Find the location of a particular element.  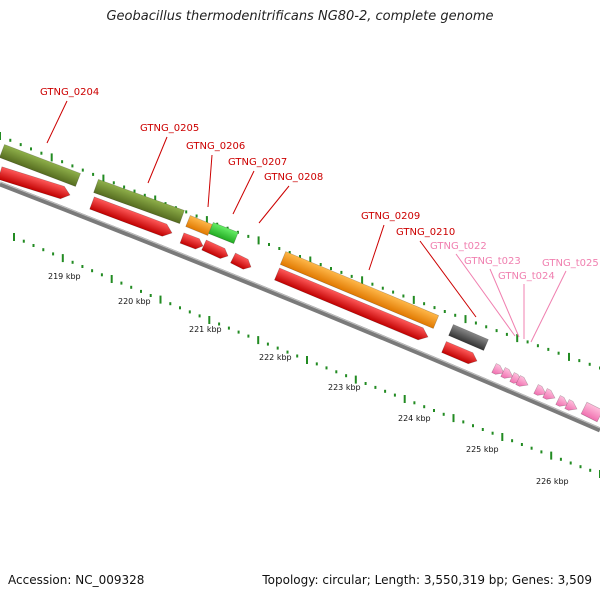

gene-label: GTNG_t022 is located at coordinates (458, 246).